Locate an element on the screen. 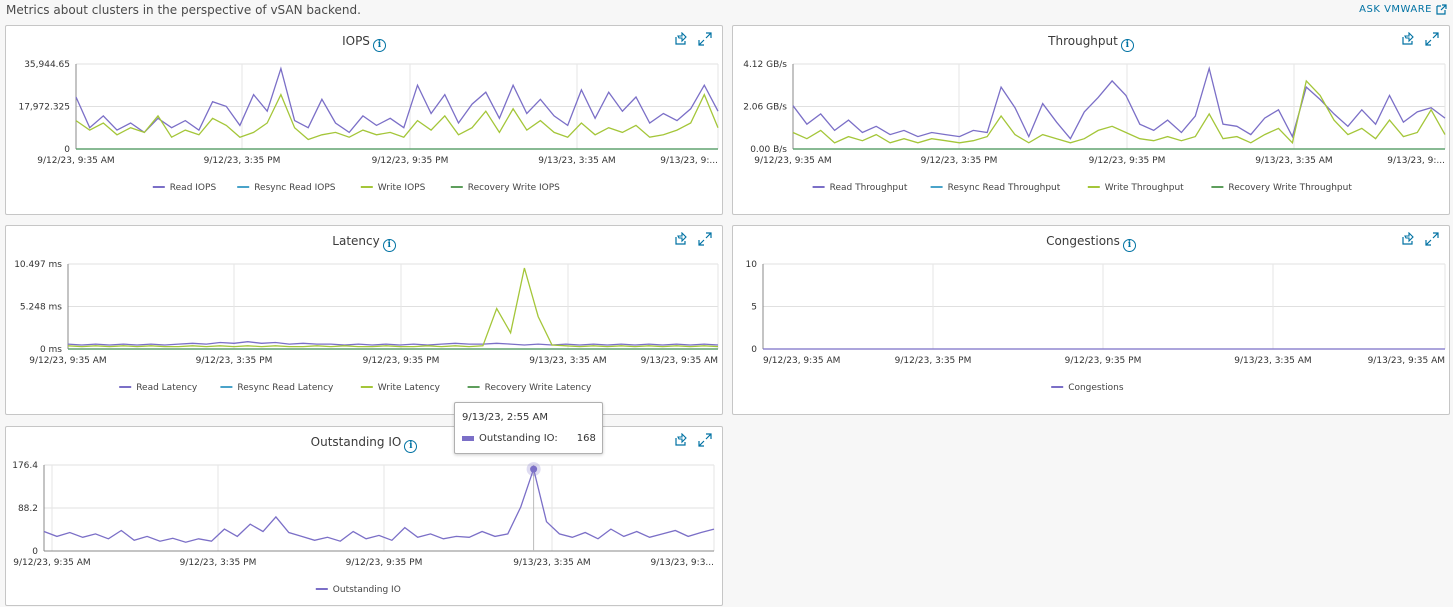 The width and height of the screenshot is (1453, 607). legend-item: Resync Read IOPS is located at coordinates (286, 188).